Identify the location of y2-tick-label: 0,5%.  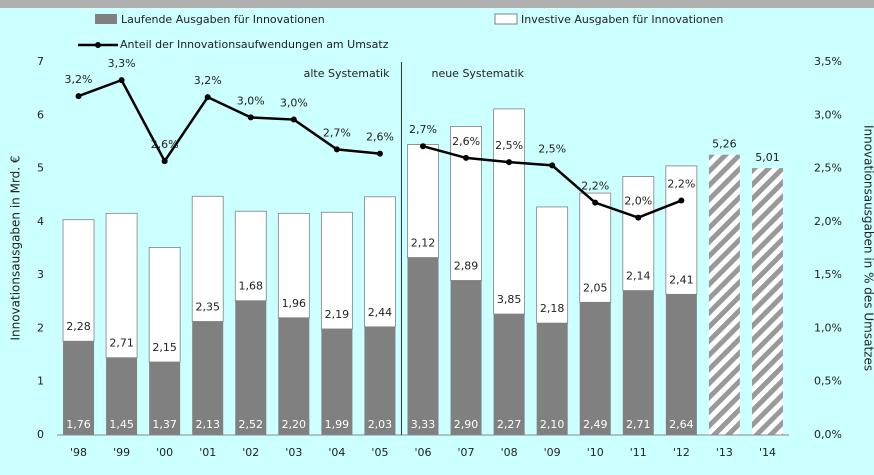
(828, 381).